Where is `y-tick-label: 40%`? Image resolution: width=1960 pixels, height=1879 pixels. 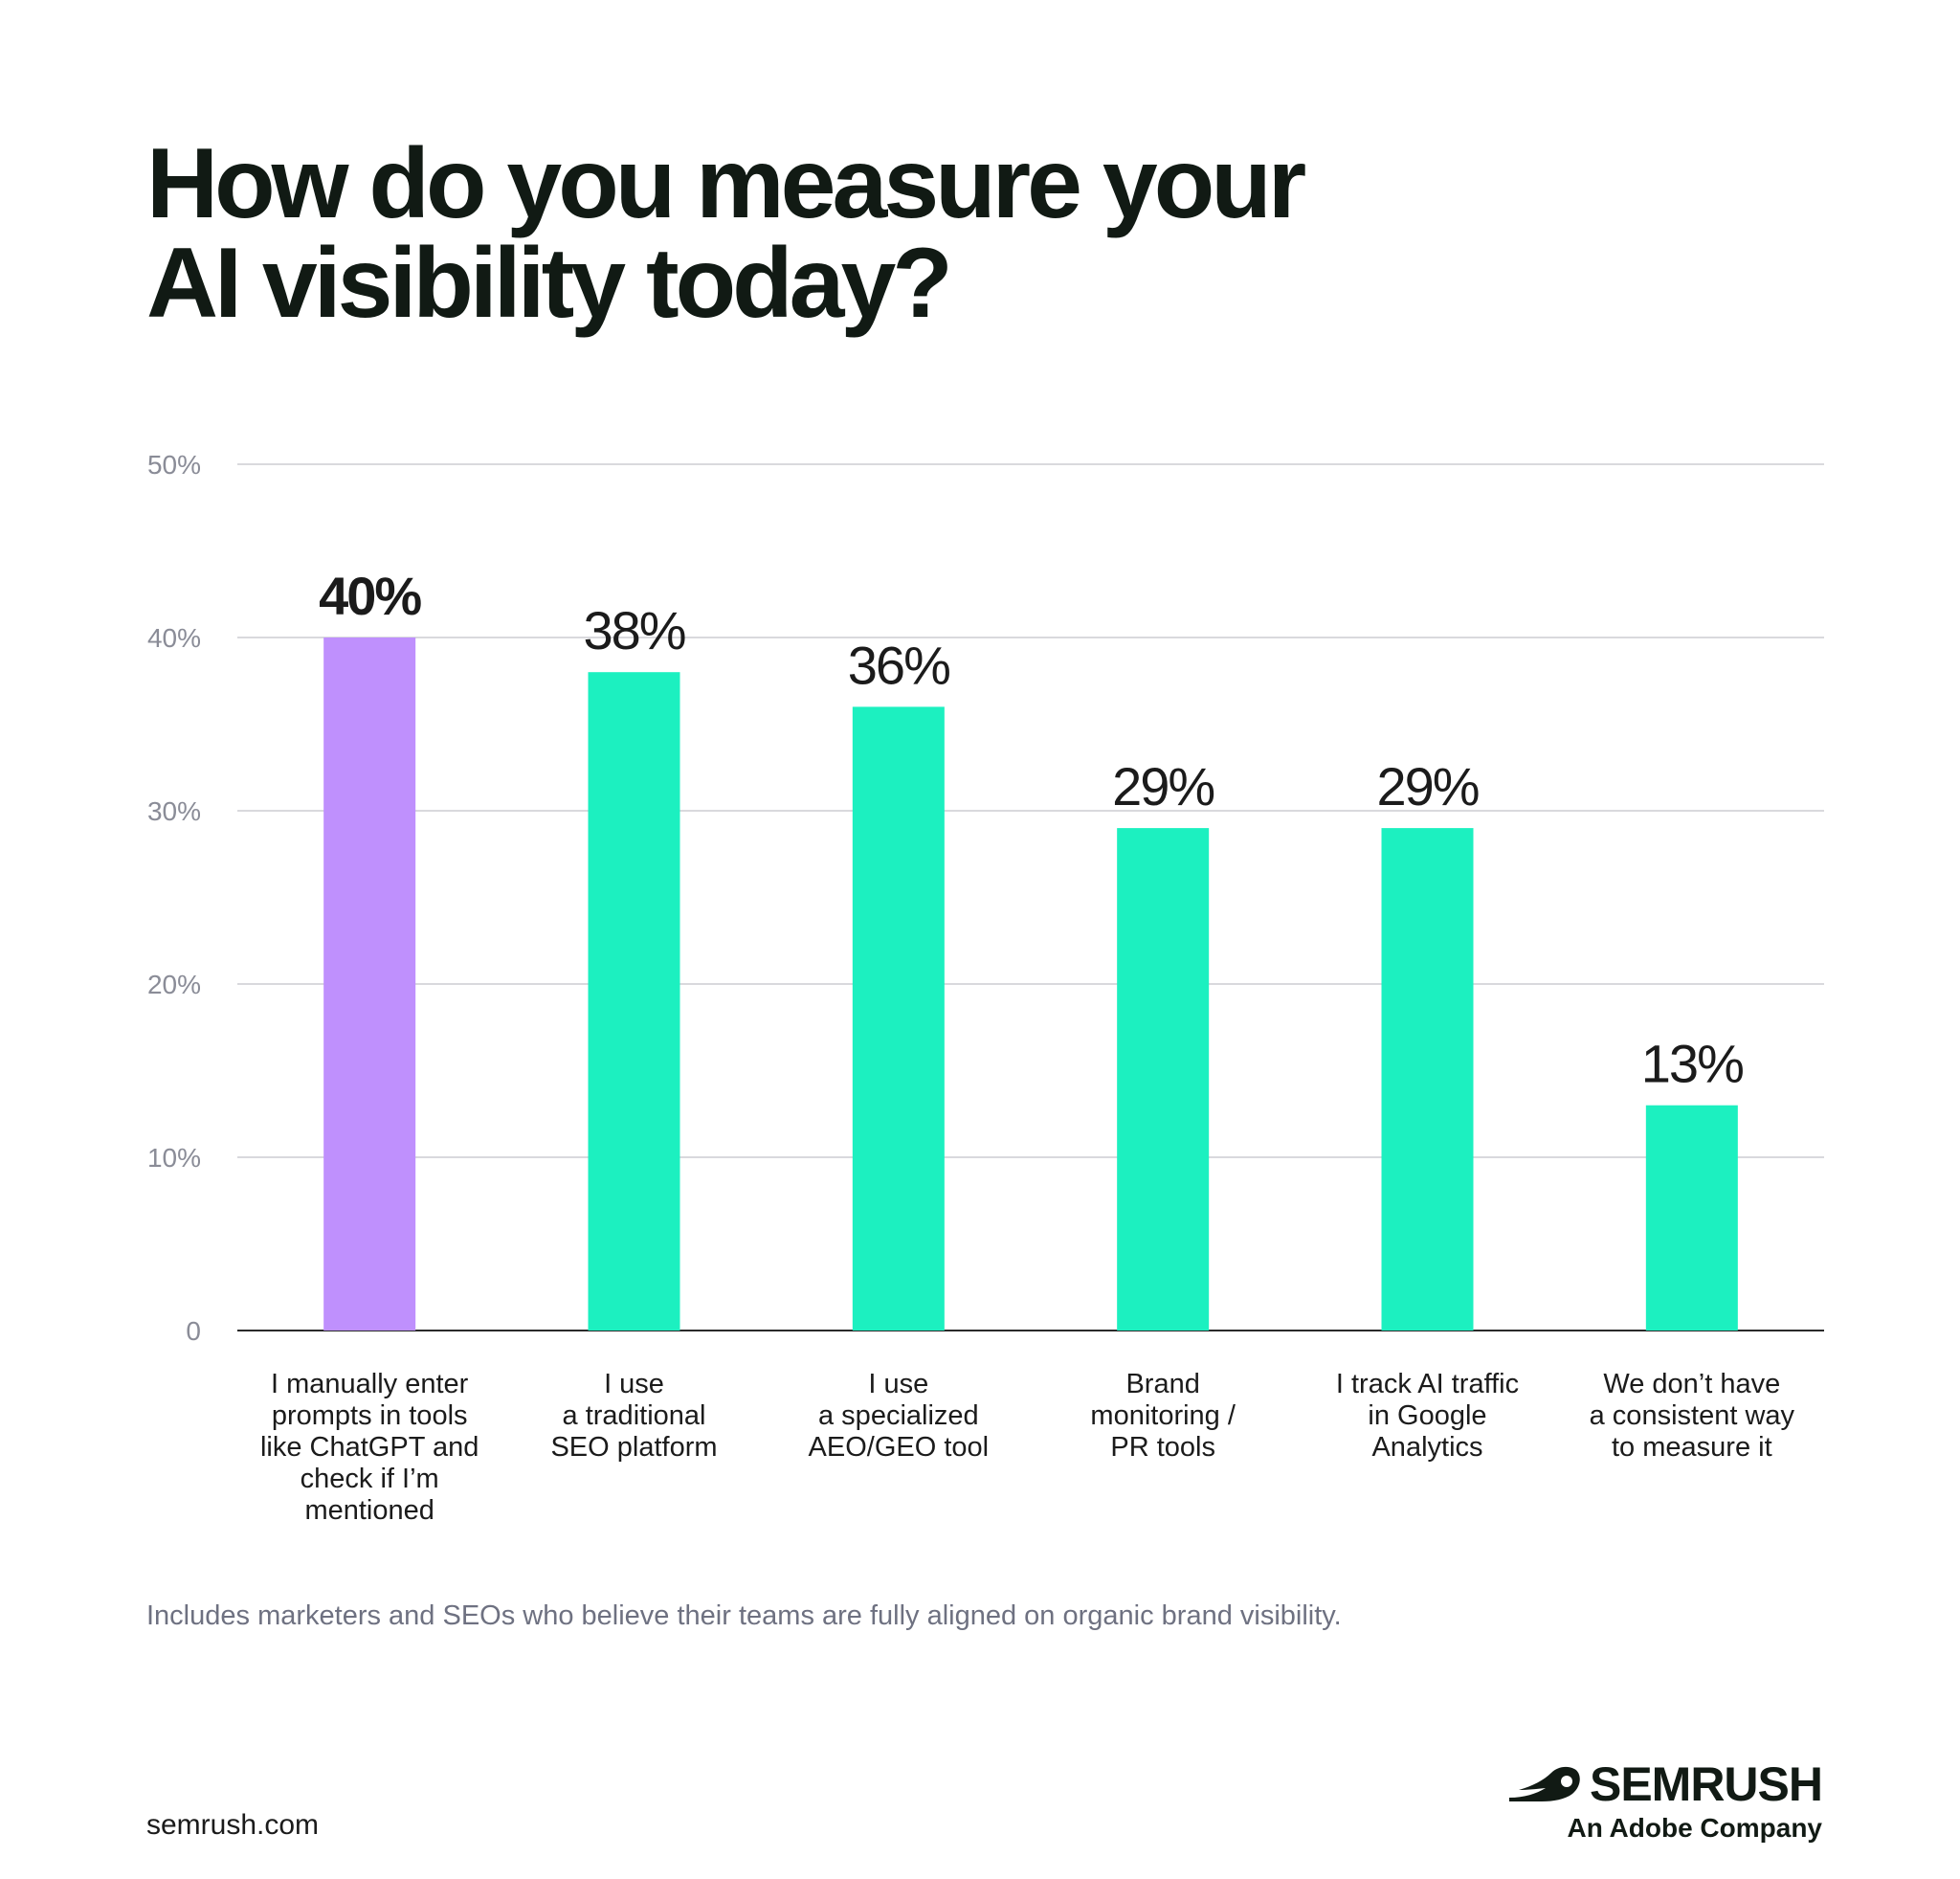 y-tick-label: 40% is located at coordinates (174, 638).